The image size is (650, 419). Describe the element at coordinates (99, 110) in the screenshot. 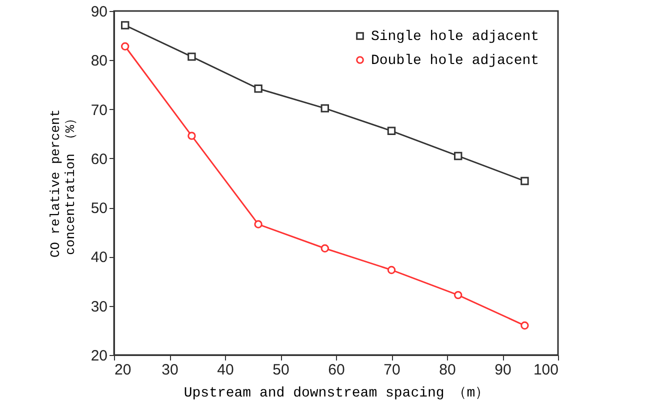

I see `y-tick-label: 70` at that location.